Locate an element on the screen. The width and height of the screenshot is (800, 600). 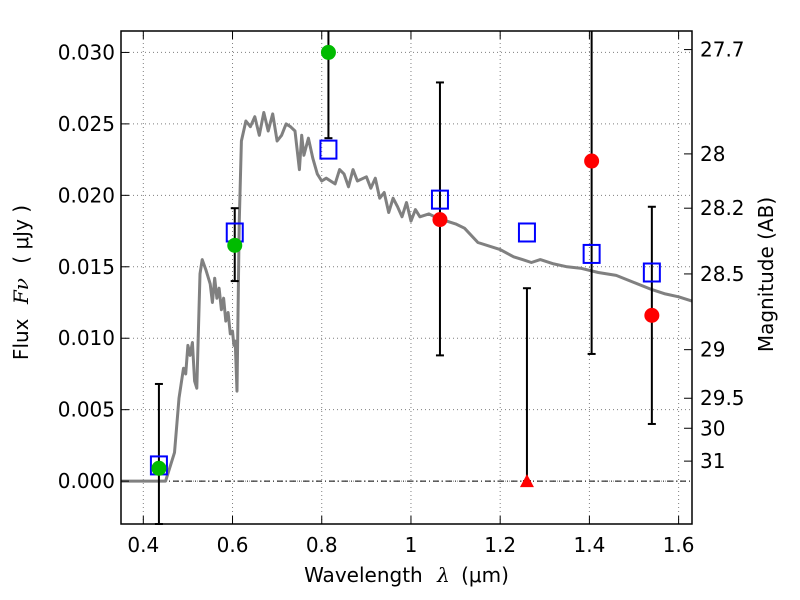
y2-tick-label: 30 is located at coordinates (712, 428).